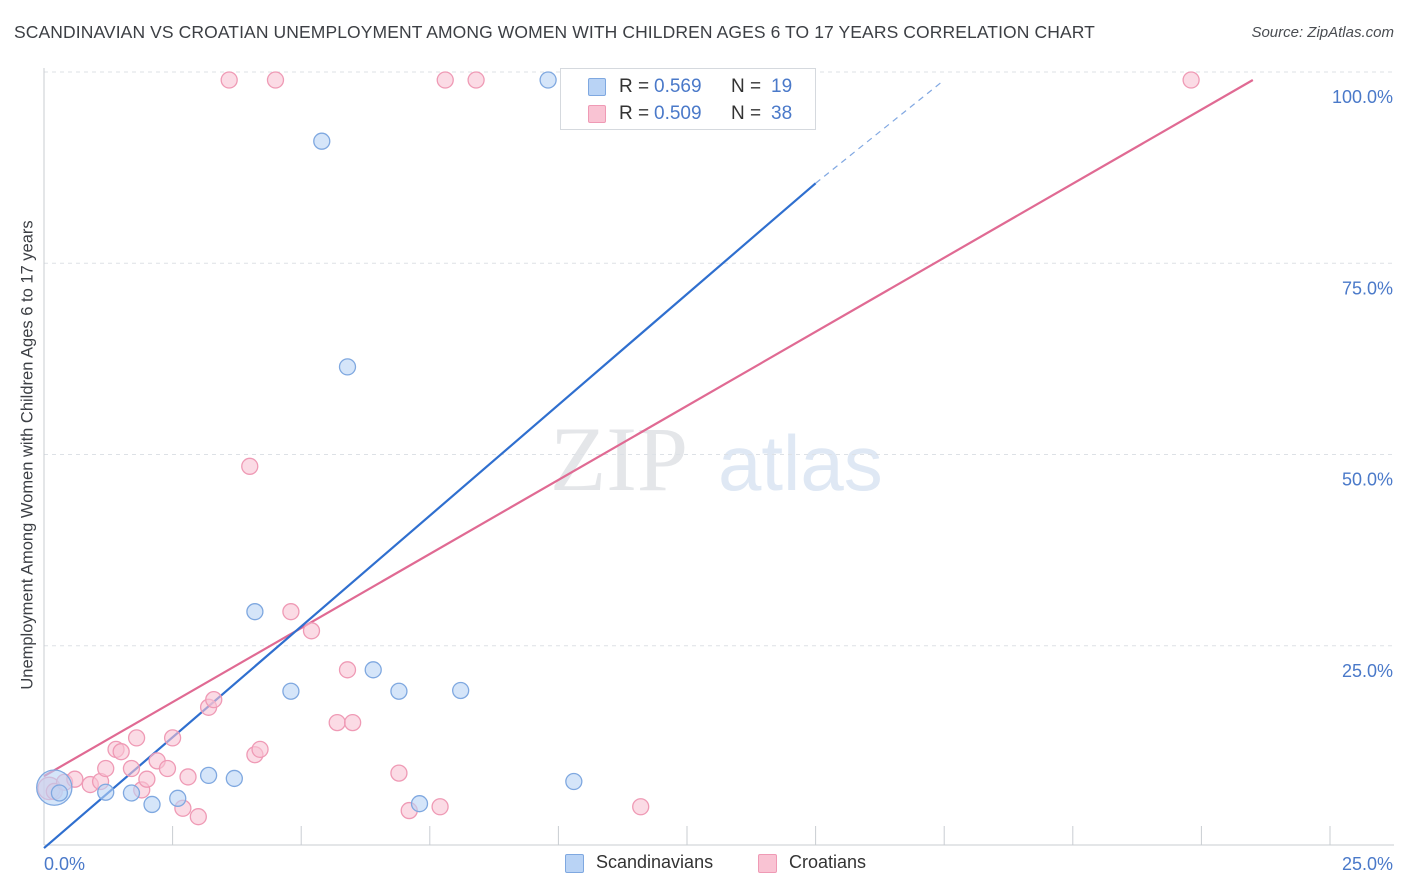 The image size is (1406, 892). Describe the element at coordinates (678, 86) in the screenshot. I see `legend-r-value: 0.569` at that location.